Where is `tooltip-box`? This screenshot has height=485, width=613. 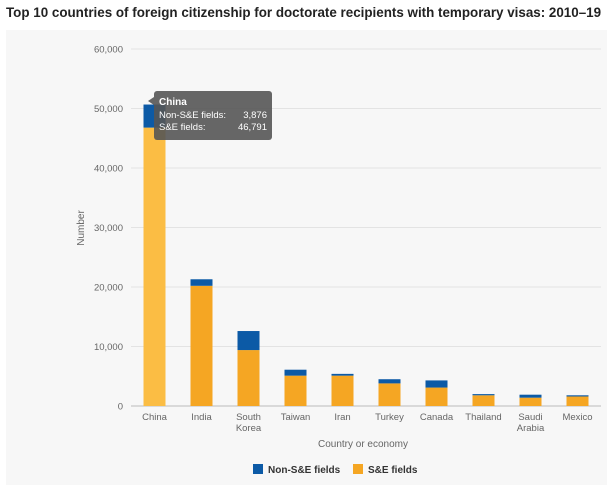 tooltip-box is located at coordinates (213, 115).